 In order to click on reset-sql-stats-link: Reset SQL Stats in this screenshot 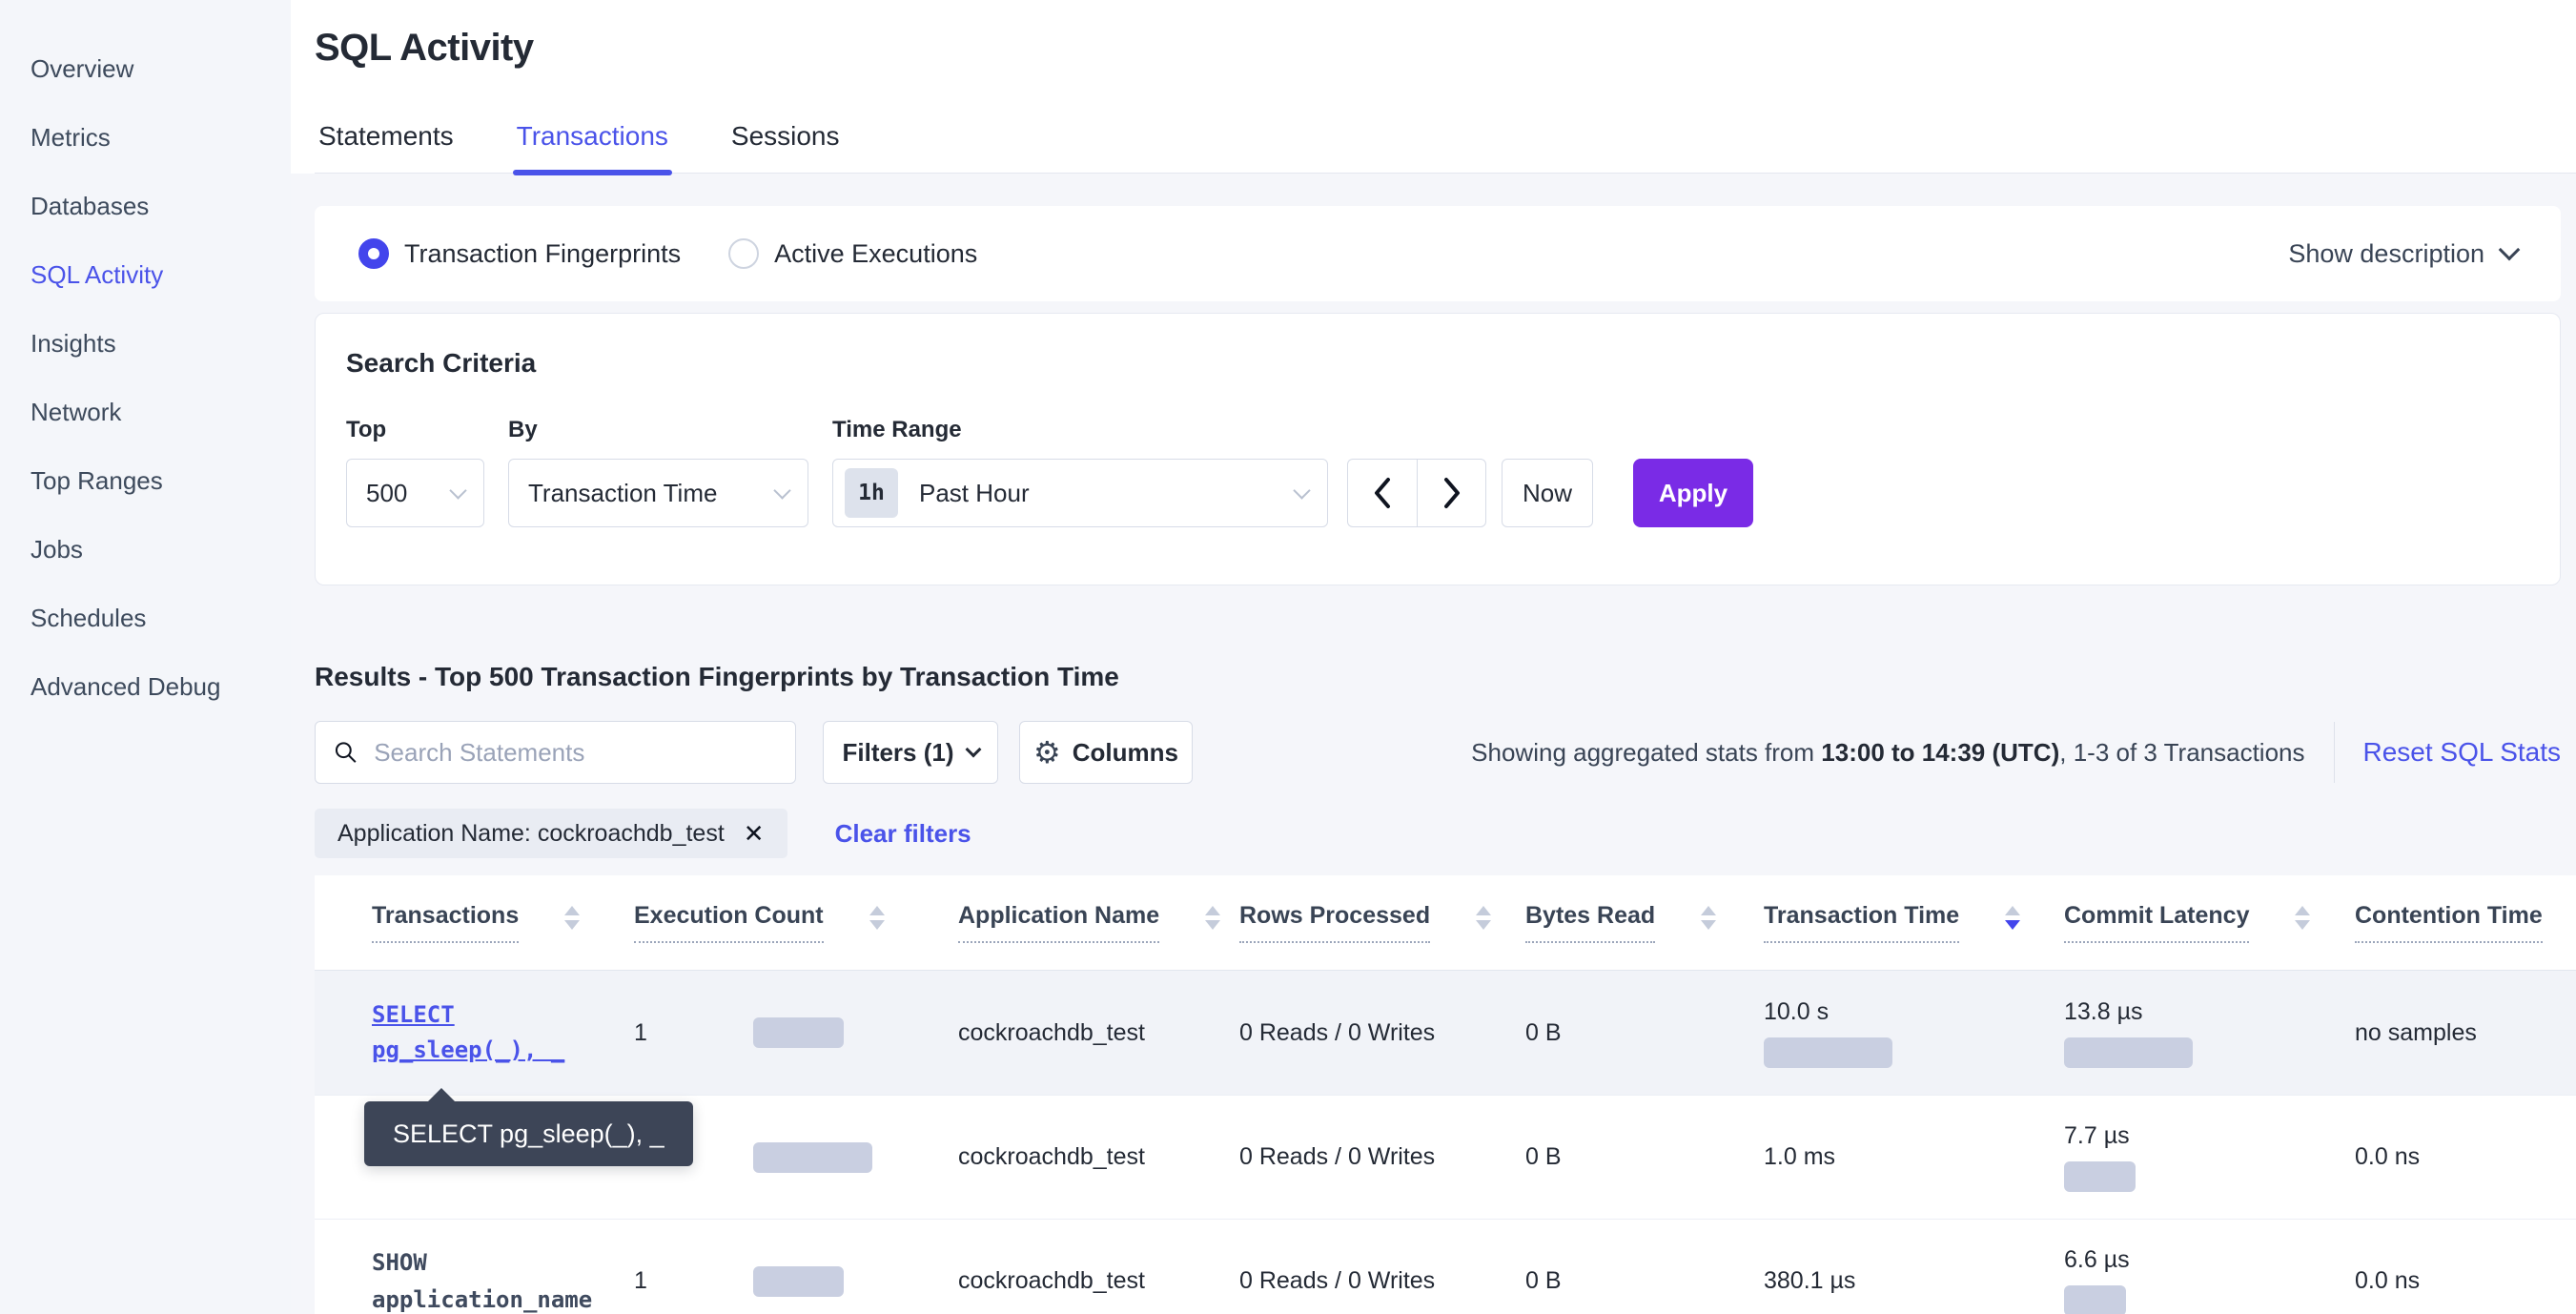, I will do `click(2462, 752)`.